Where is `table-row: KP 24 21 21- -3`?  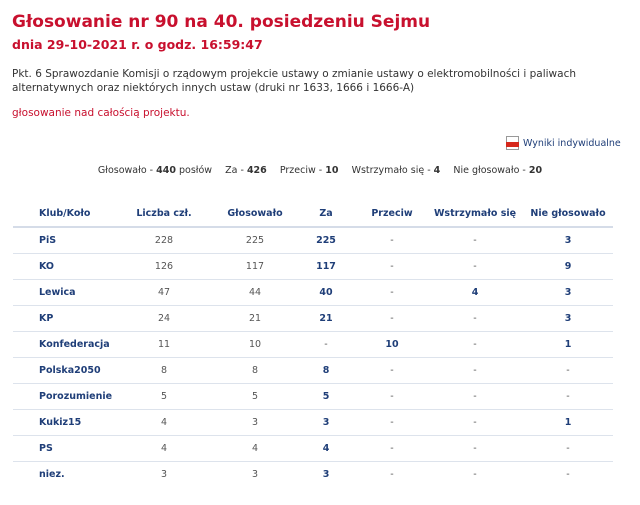 table-row: KP 24 21 21- -3 is located at coordinates (313, 318).